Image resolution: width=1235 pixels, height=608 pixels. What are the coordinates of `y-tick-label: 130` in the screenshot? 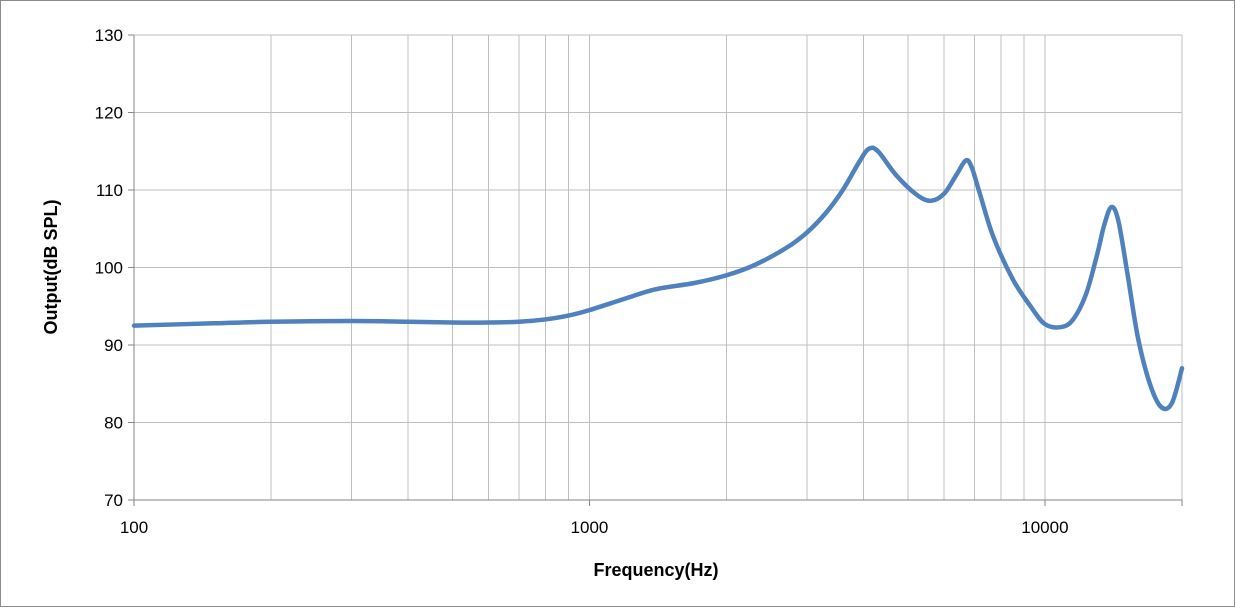 It's located at (109, 35).